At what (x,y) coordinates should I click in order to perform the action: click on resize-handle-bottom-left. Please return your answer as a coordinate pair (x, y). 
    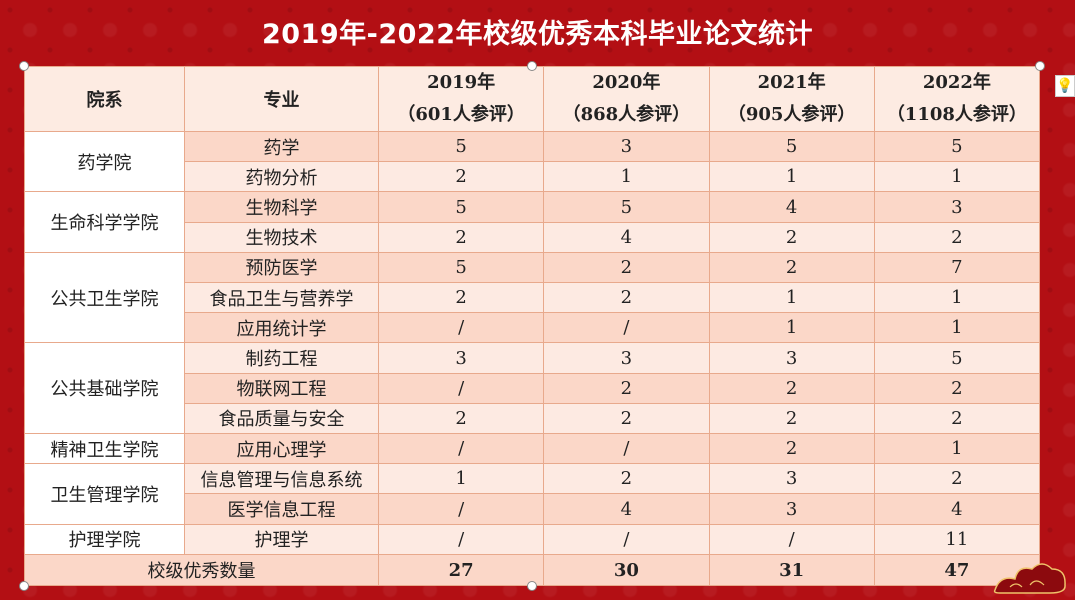
    Looking at the image, I should click on (24, 586).